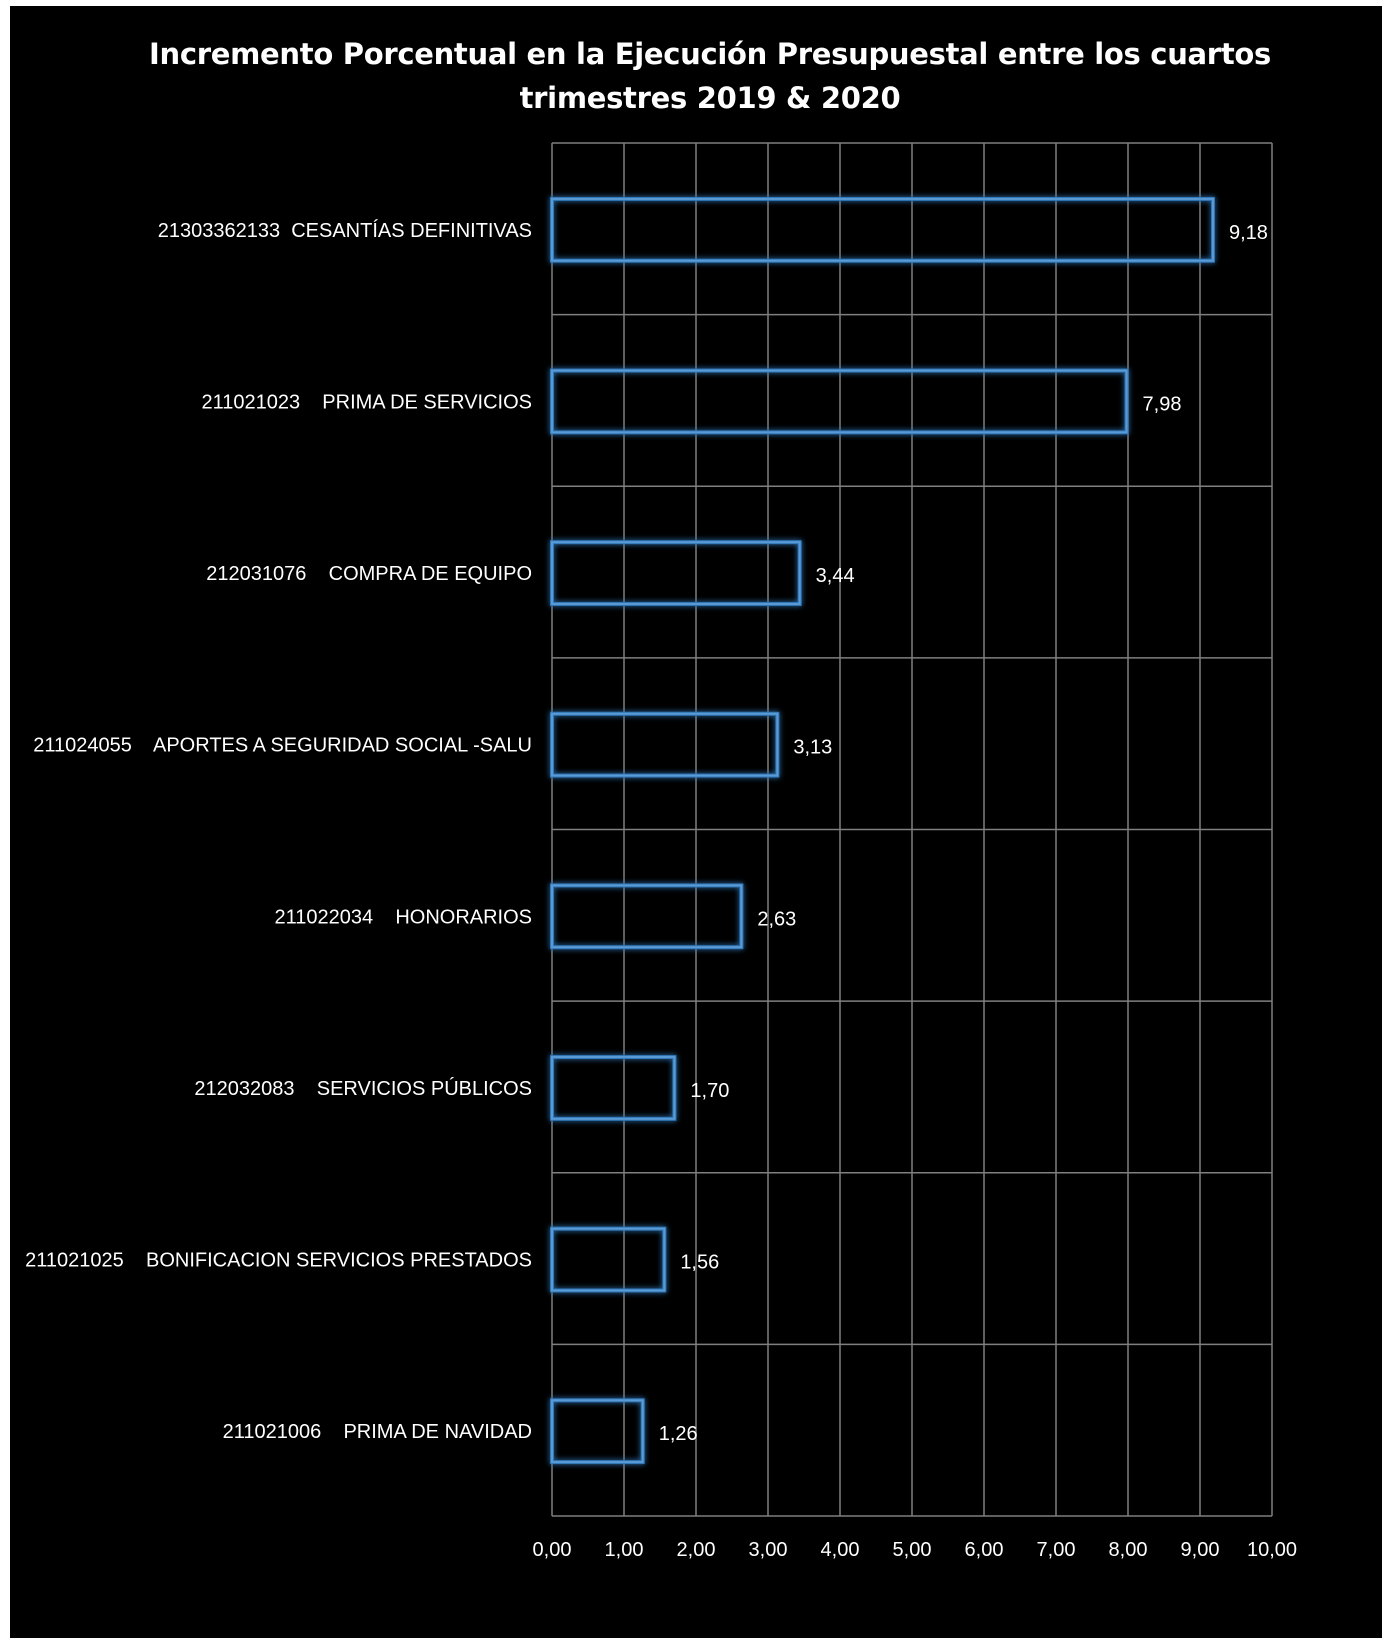 This screenshot has height=1638, width=1391. What do you see at coordinates (696, 1550) in the screenshot?
I see `x-tick-label: 2,00` at bounding box center [696, 1550].